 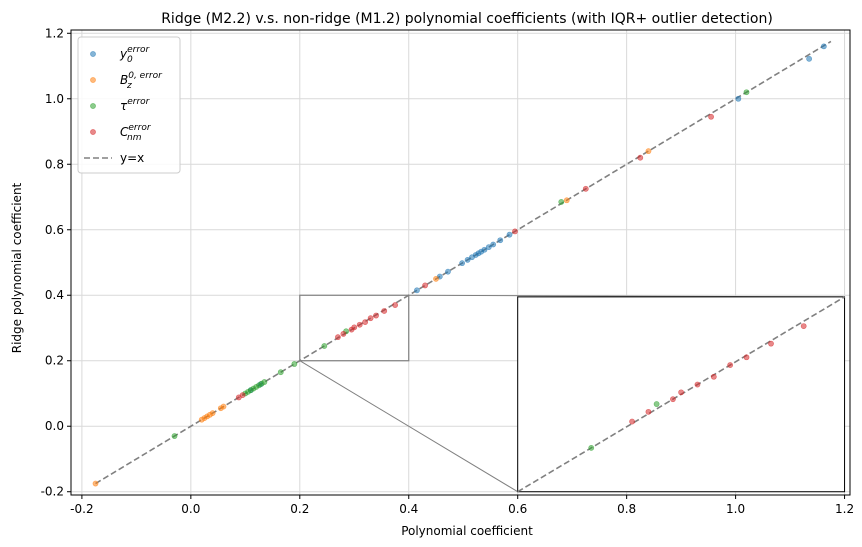 I want to click on zoom-region-box, so click(x=354, y=328).